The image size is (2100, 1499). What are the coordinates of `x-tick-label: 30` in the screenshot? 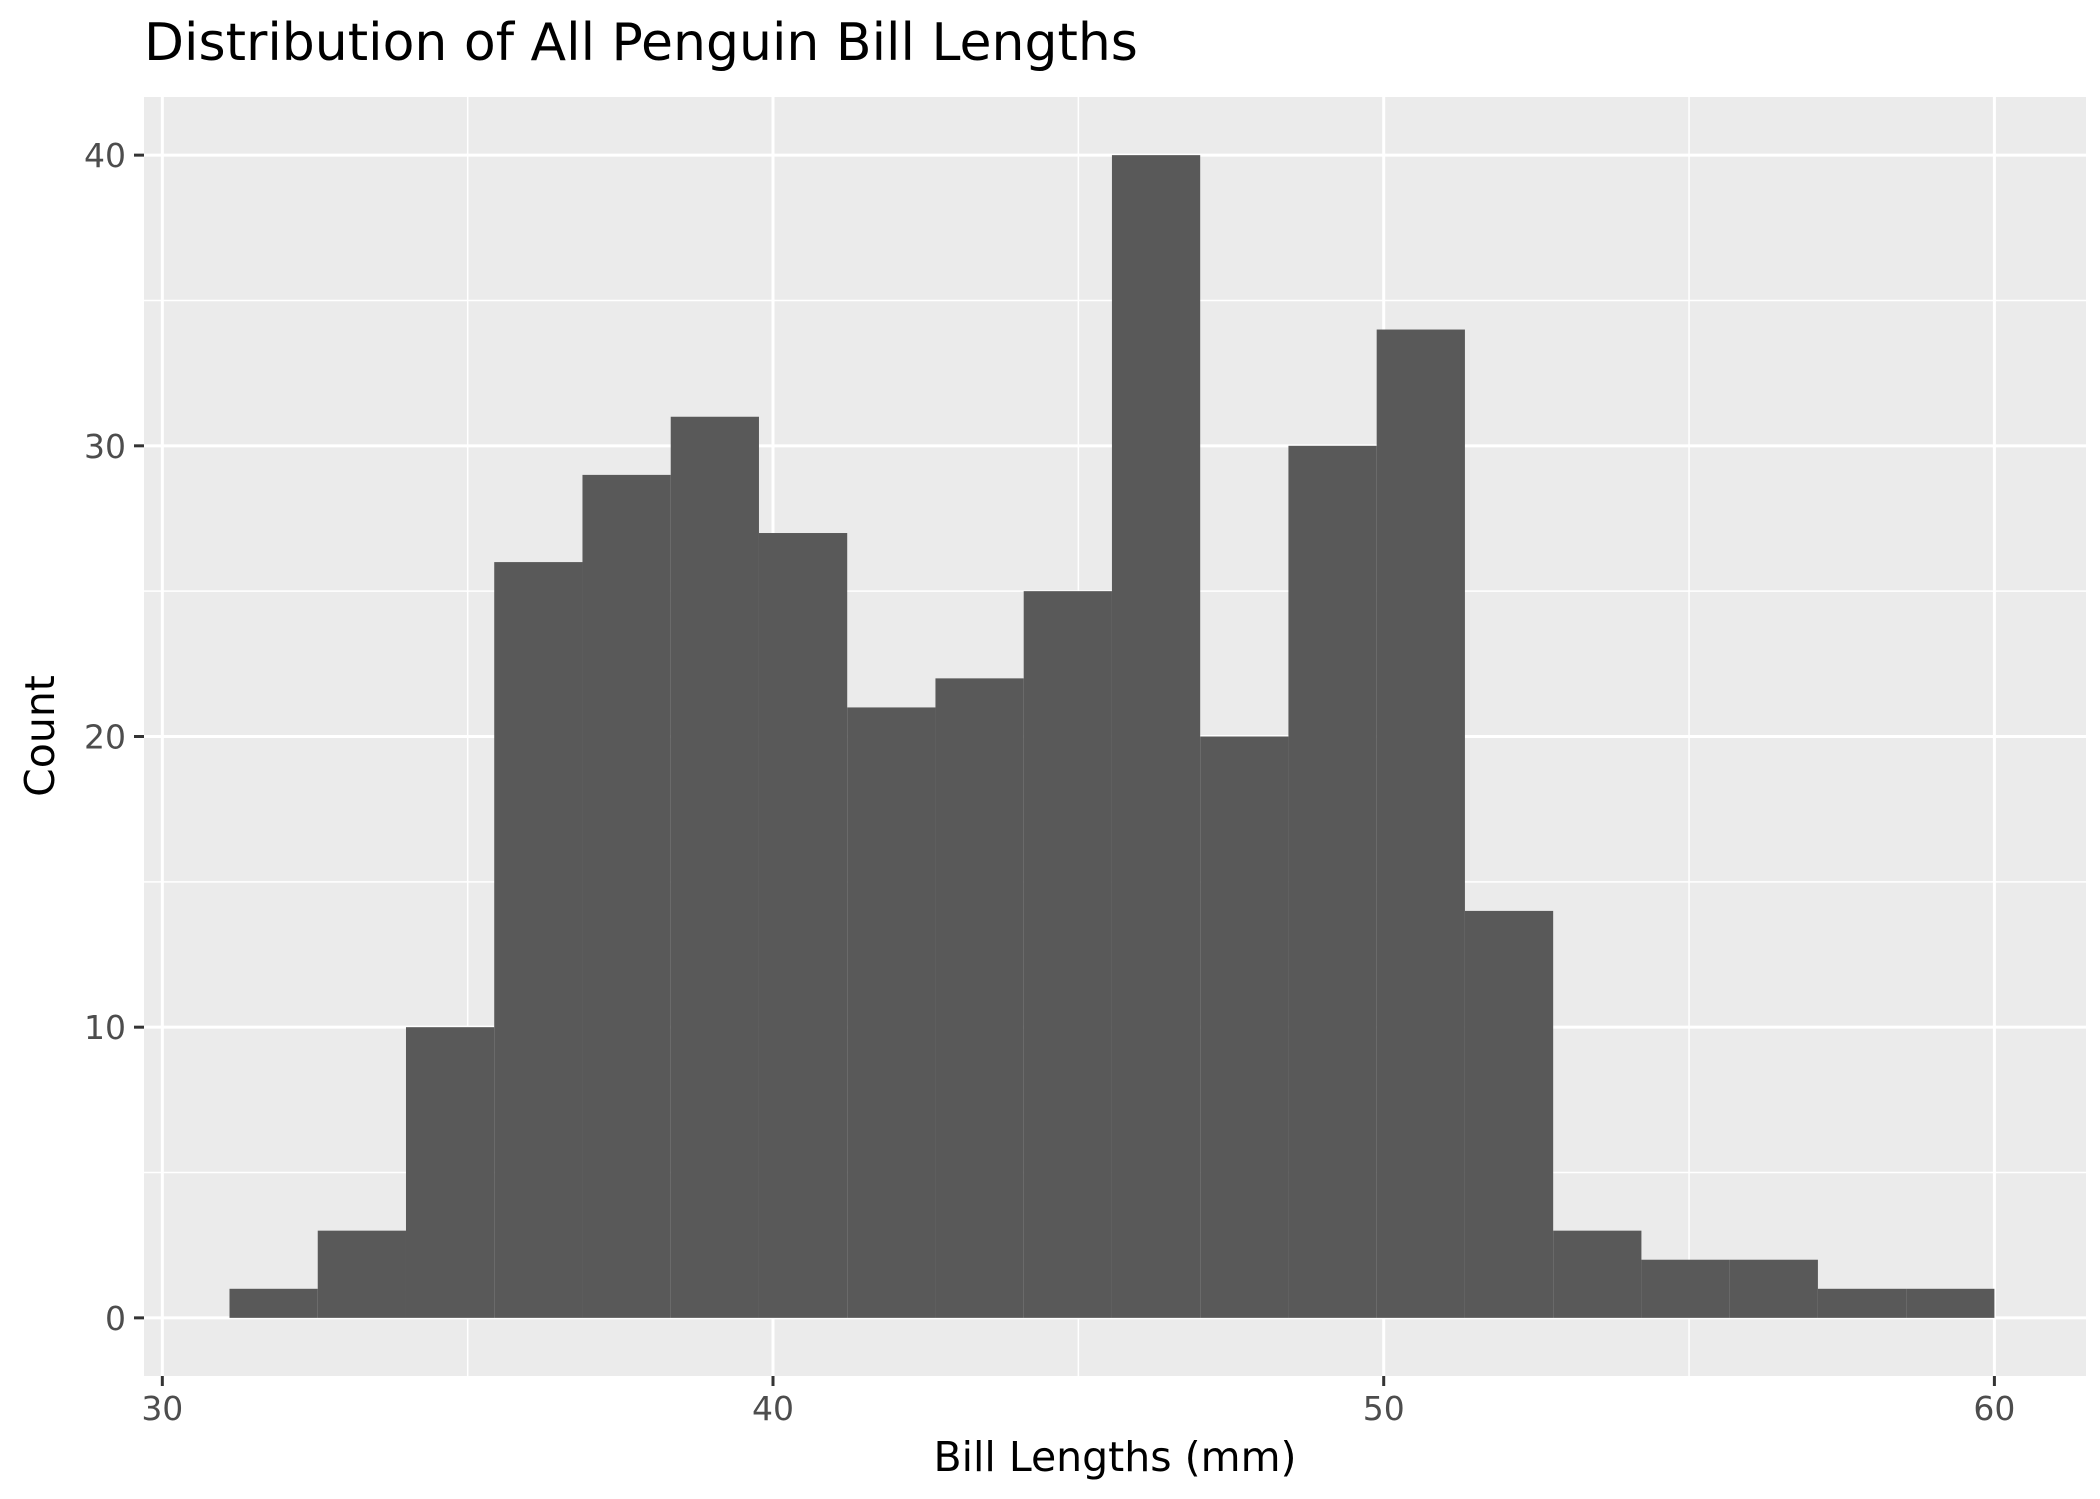 It's located at (162, 1408).